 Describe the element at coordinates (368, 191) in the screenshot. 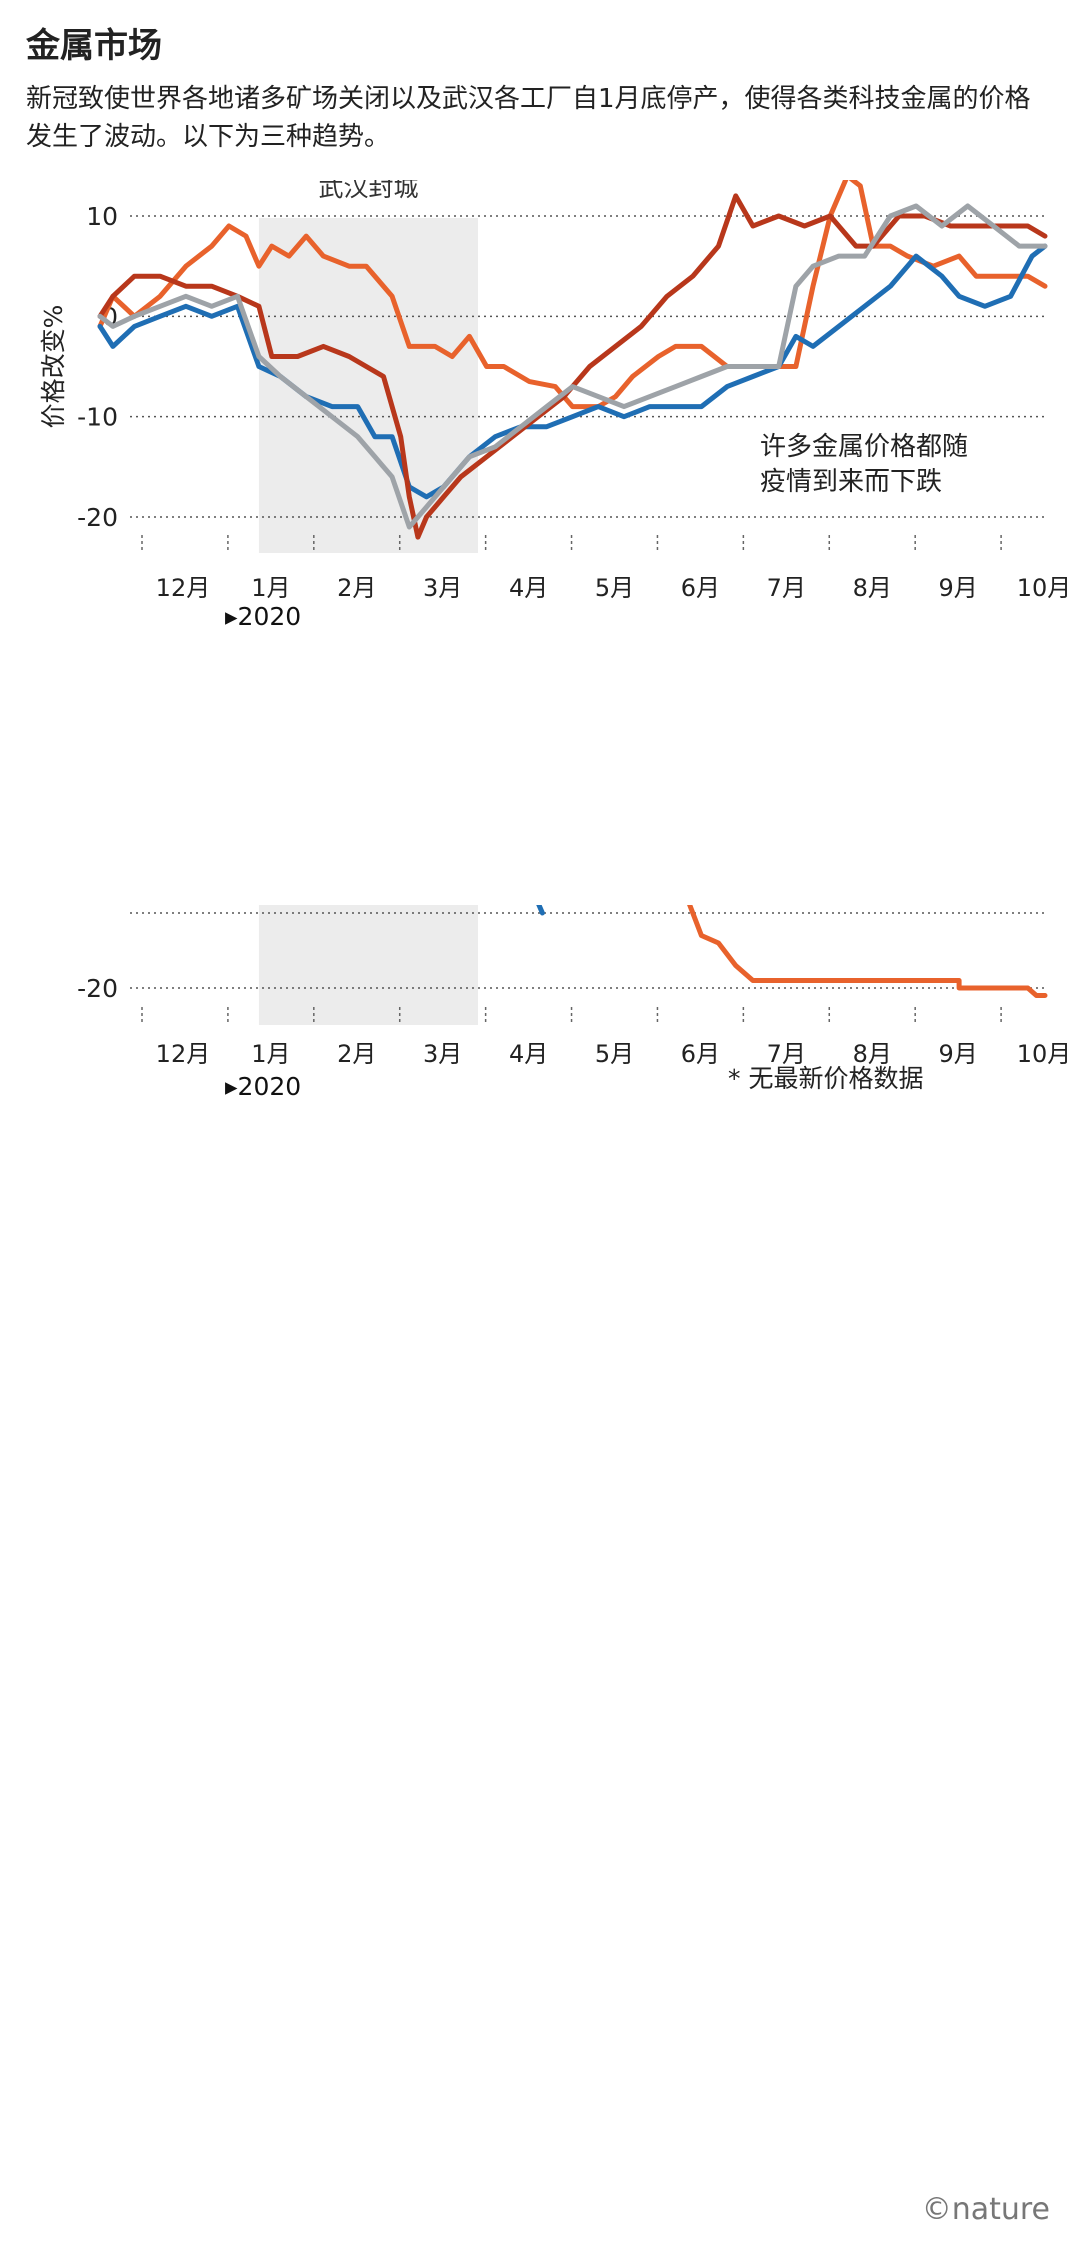

I see `lockdown-label: 武汉封城` at that location.